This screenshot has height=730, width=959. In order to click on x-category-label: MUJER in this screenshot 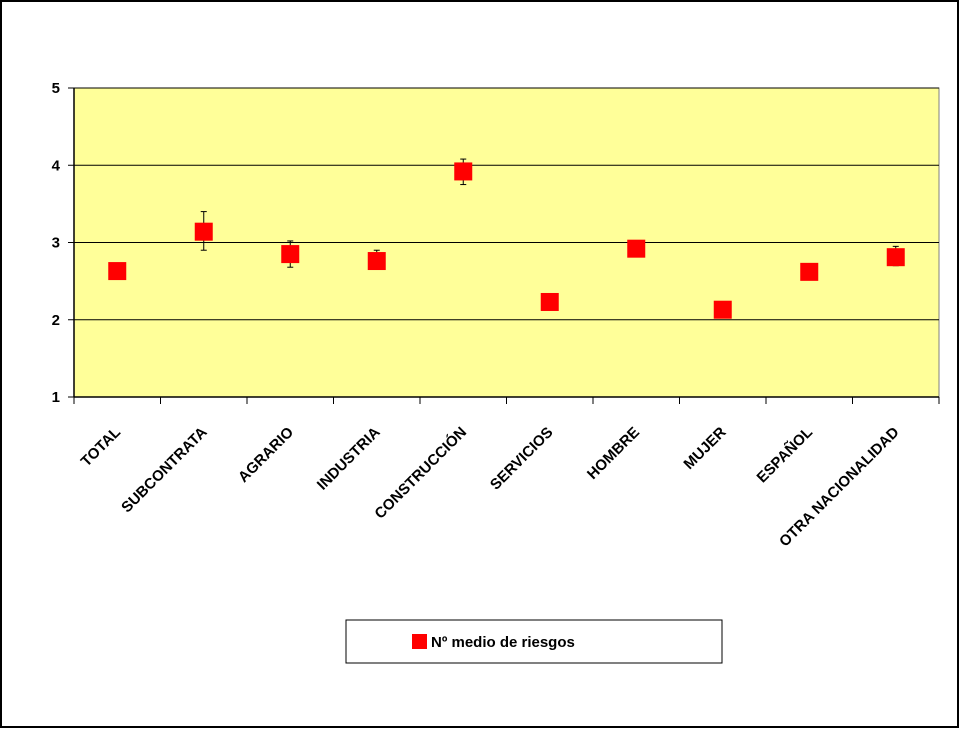, I will do `click(704, 448)`.